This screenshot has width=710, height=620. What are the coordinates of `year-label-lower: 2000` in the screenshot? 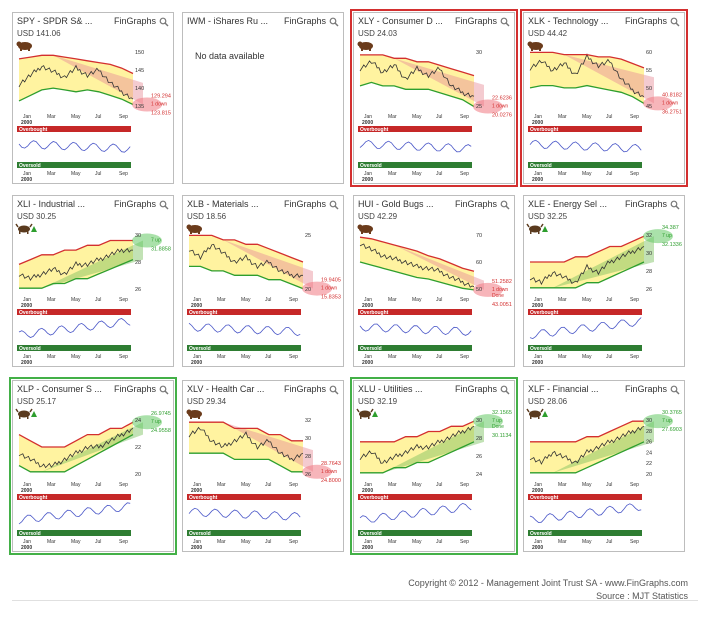 It's located at (196, 362).